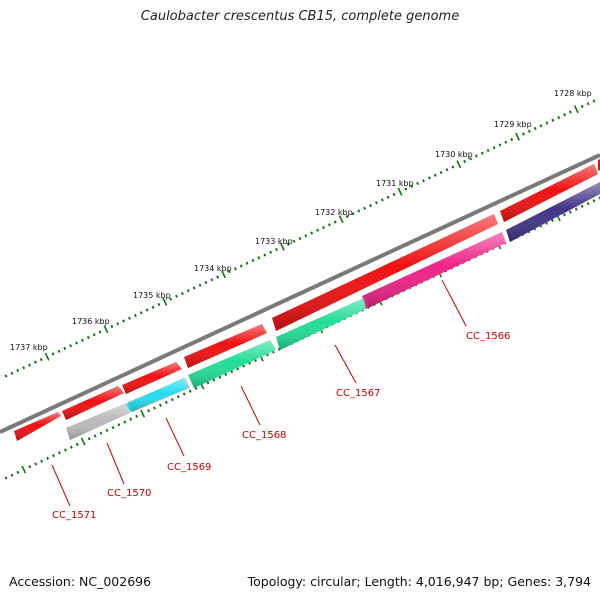 This screenshot has height=600, width=600. Describe the element at coordinates (264, 435) in the screenshot. I see `gene-label-CC_1568: CC_1568` at that location.